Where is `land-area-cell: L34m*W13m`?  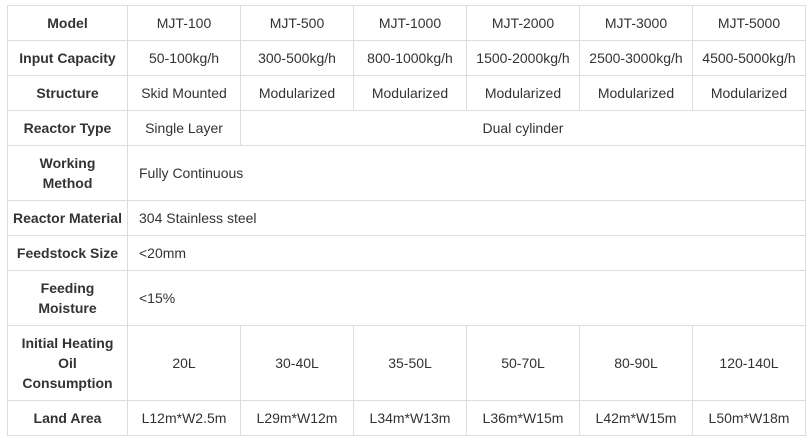 land-area-cell: L34m*W13m is located at coordinates (410, 418).